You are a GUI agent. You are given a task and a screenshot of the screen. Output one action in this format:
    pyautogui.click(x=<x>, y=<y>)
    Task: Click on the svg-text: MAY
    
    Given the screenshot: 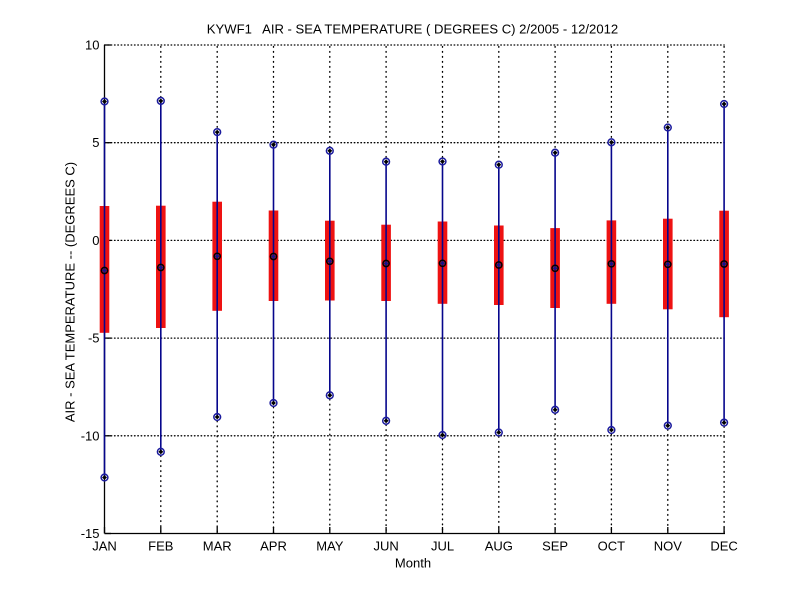 What is the action you would take?
    pyautogui.click(x=330, y=545)
    